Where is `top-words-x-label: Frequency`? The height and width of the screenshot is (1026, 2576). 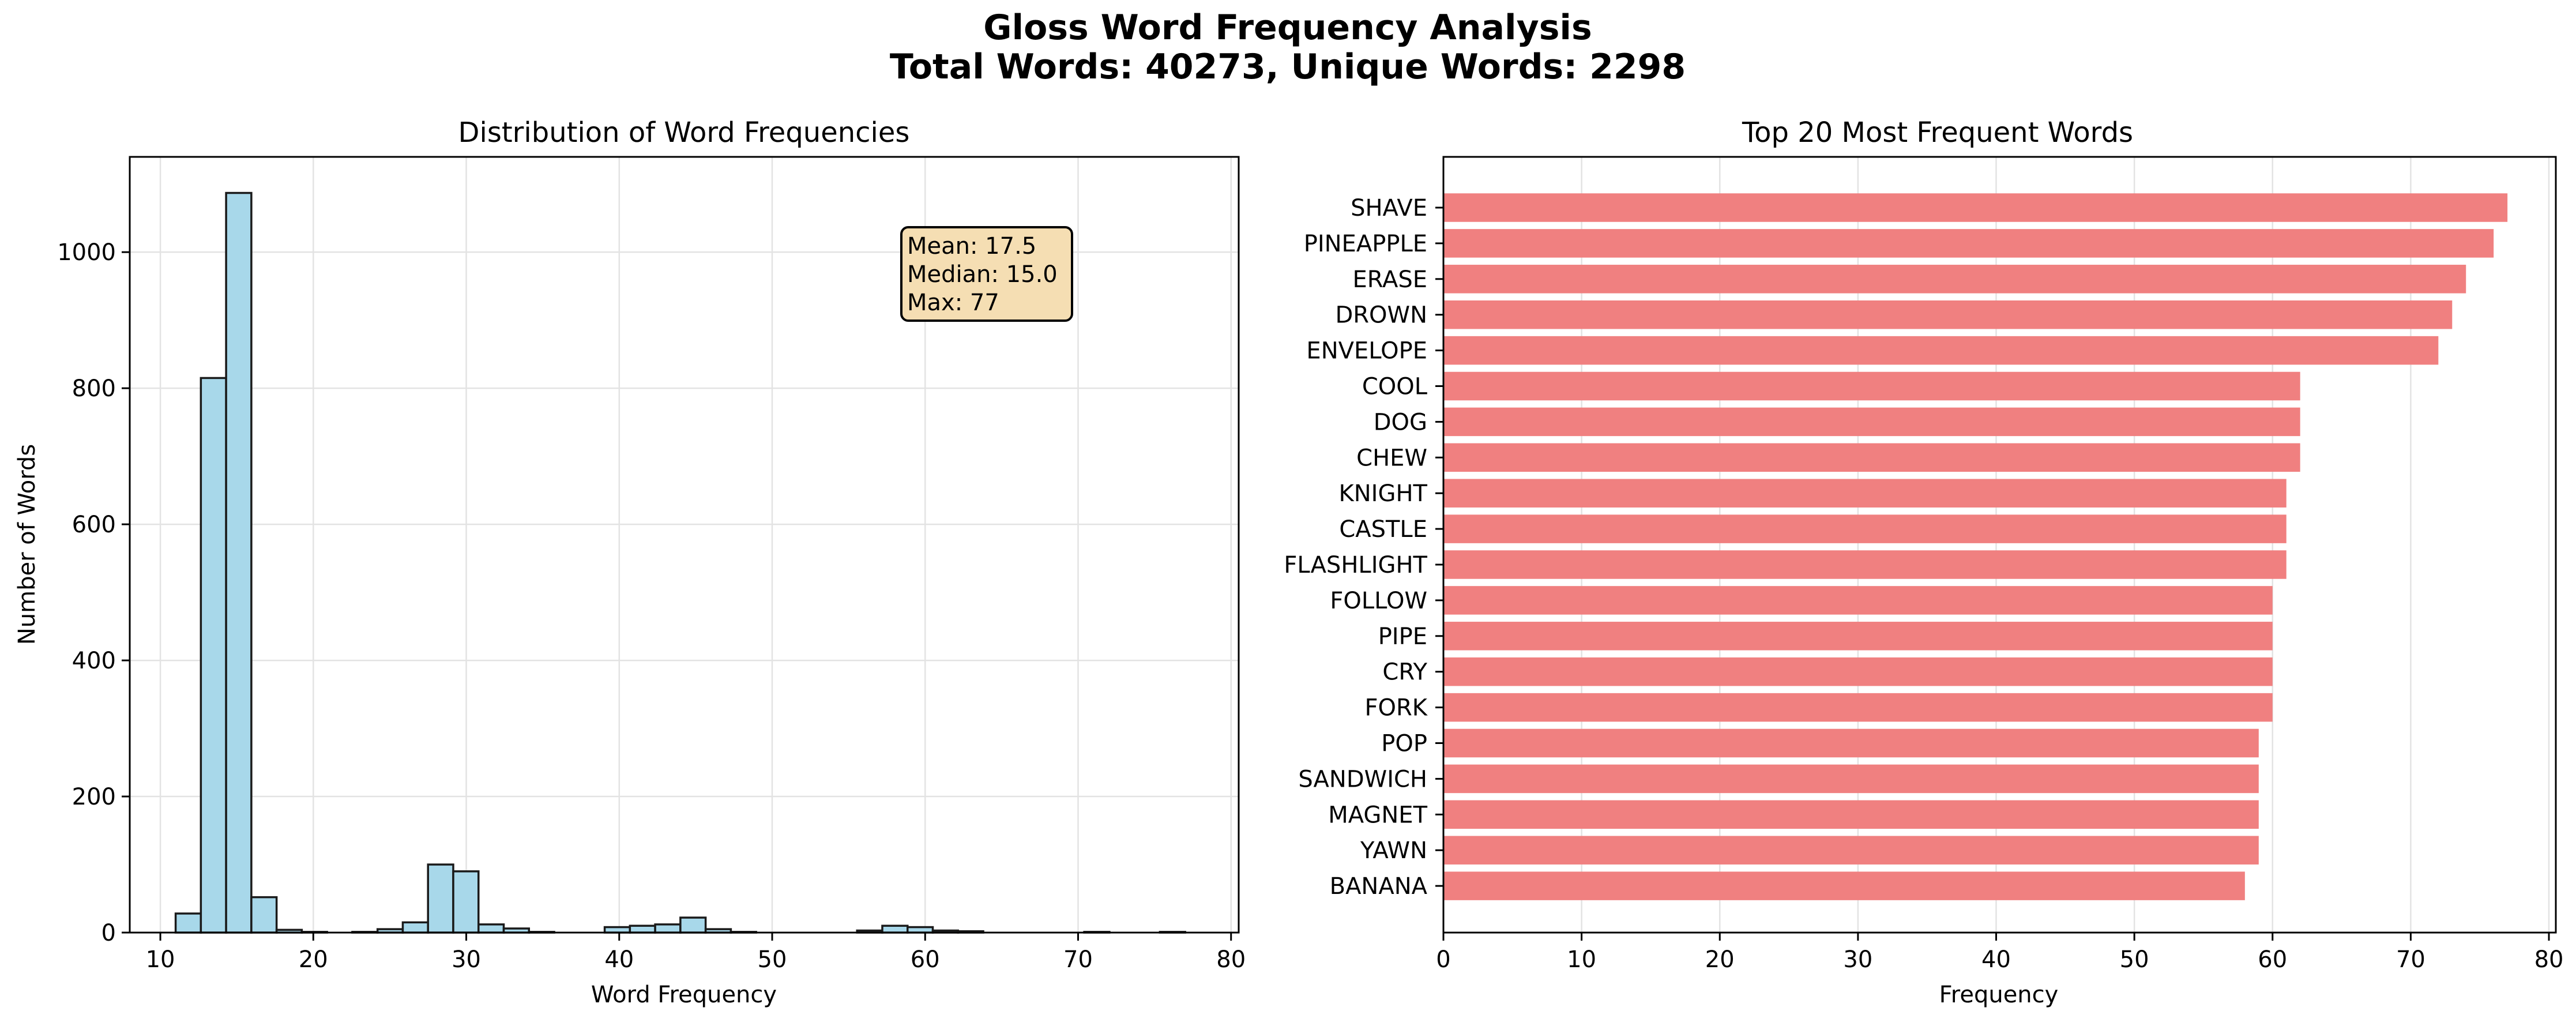
top-words-x-label: Frequency is located at coordinates (1999, 995).